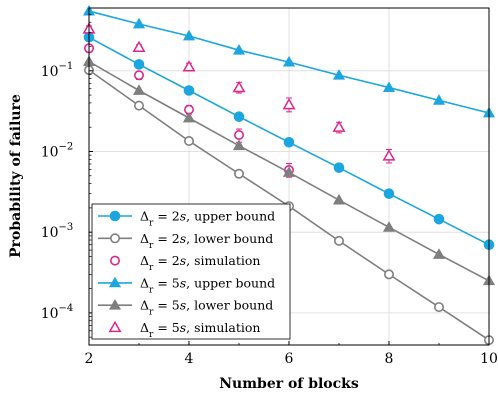 The height and width of the screenshot is (400, 498). What do you see at coordinates (16, 176) in the screenshot?
I see `y-axis-label: Probability of failure` at bounding box center [16, 176].